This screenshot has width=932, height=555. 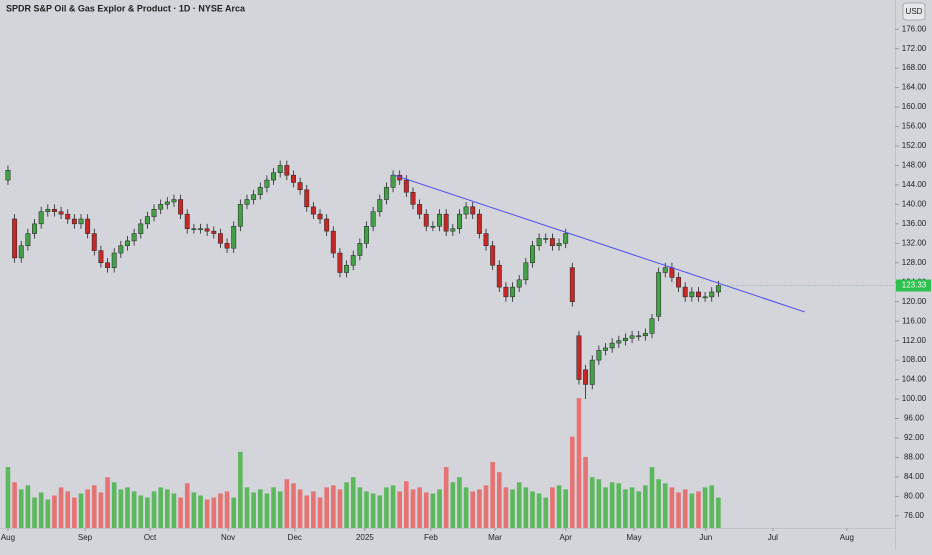 What do you see at coordinates (914, 184) in the screenshot?
I see `y-tick-label: 144.00` at bounding box center [914, 184].